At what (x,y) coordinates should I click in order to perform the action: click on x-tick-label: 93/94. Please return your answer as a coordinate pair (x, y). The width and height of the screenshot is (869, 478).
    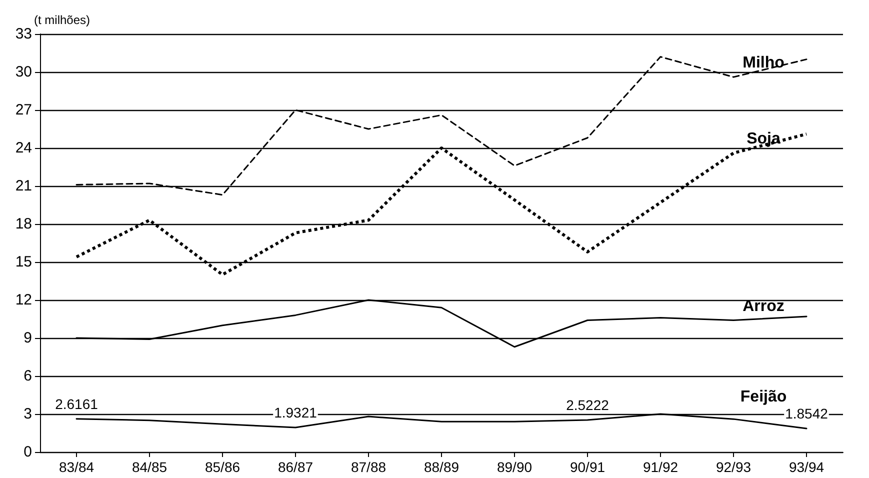
    Looking at the image, I should click on (806, 467).